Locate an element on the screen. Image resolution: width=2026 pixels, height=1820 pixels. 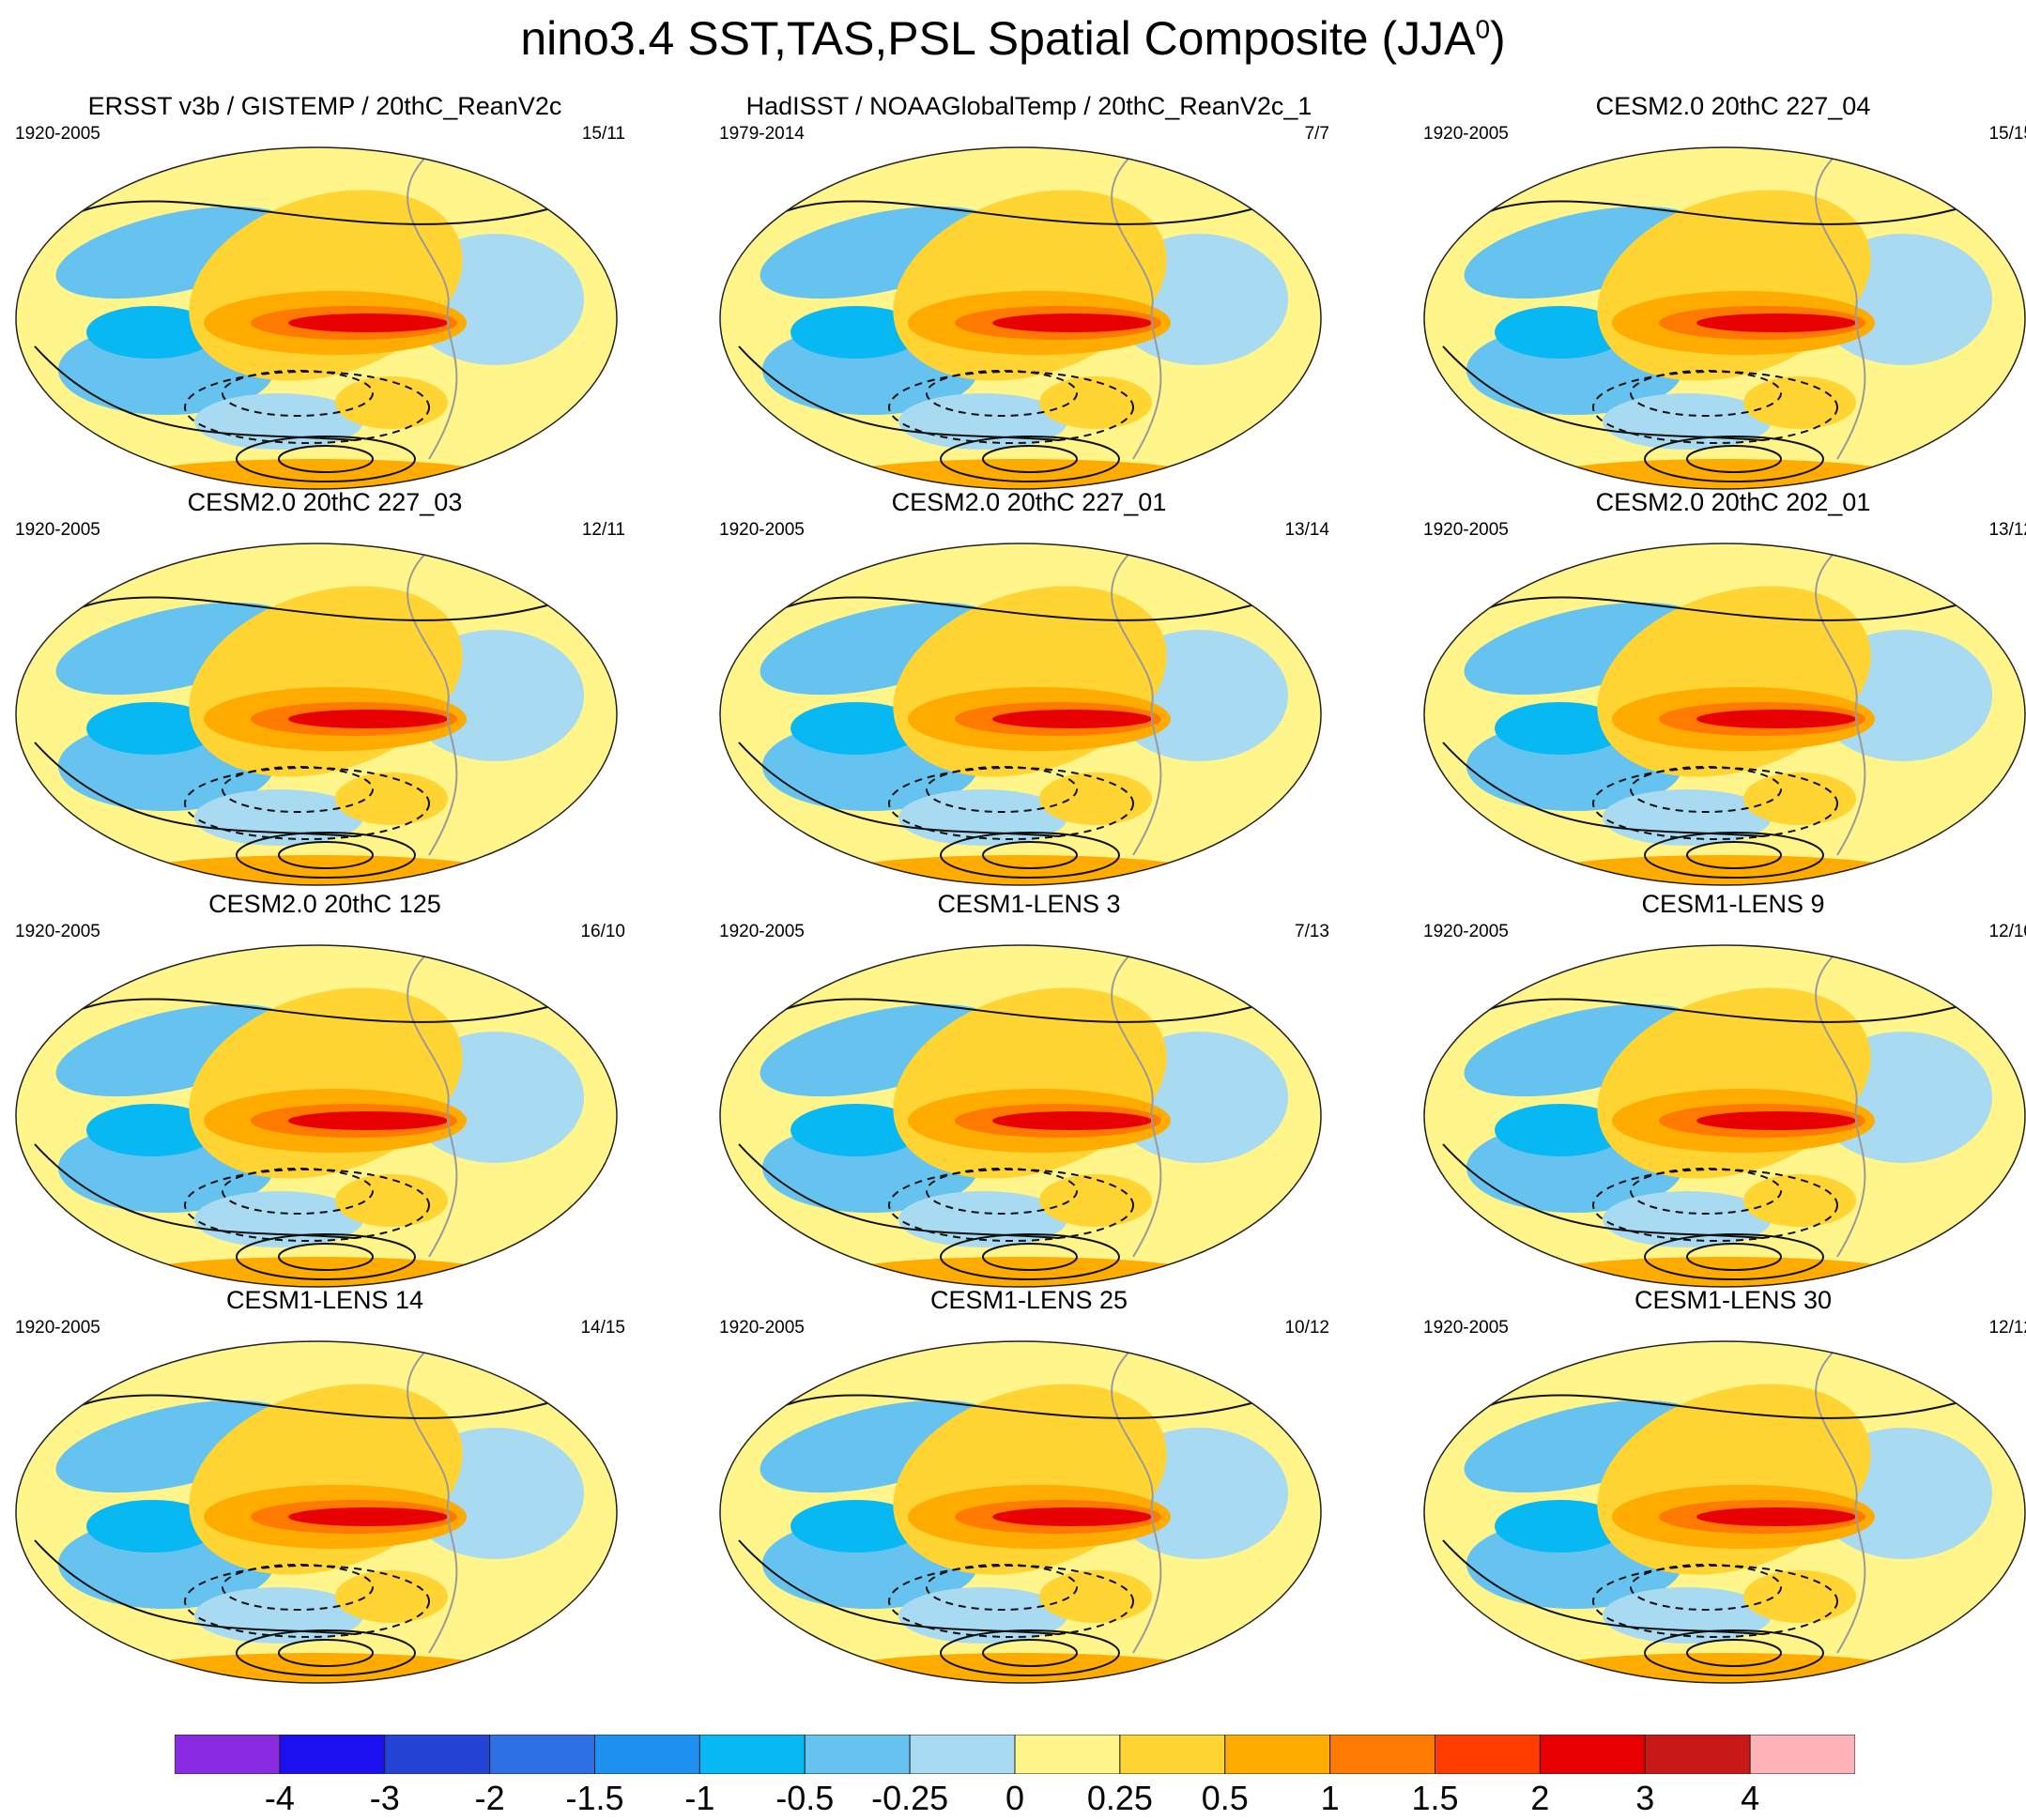
panel-title: CESM1-LENS 3 is located at coordinates (1029, 904).